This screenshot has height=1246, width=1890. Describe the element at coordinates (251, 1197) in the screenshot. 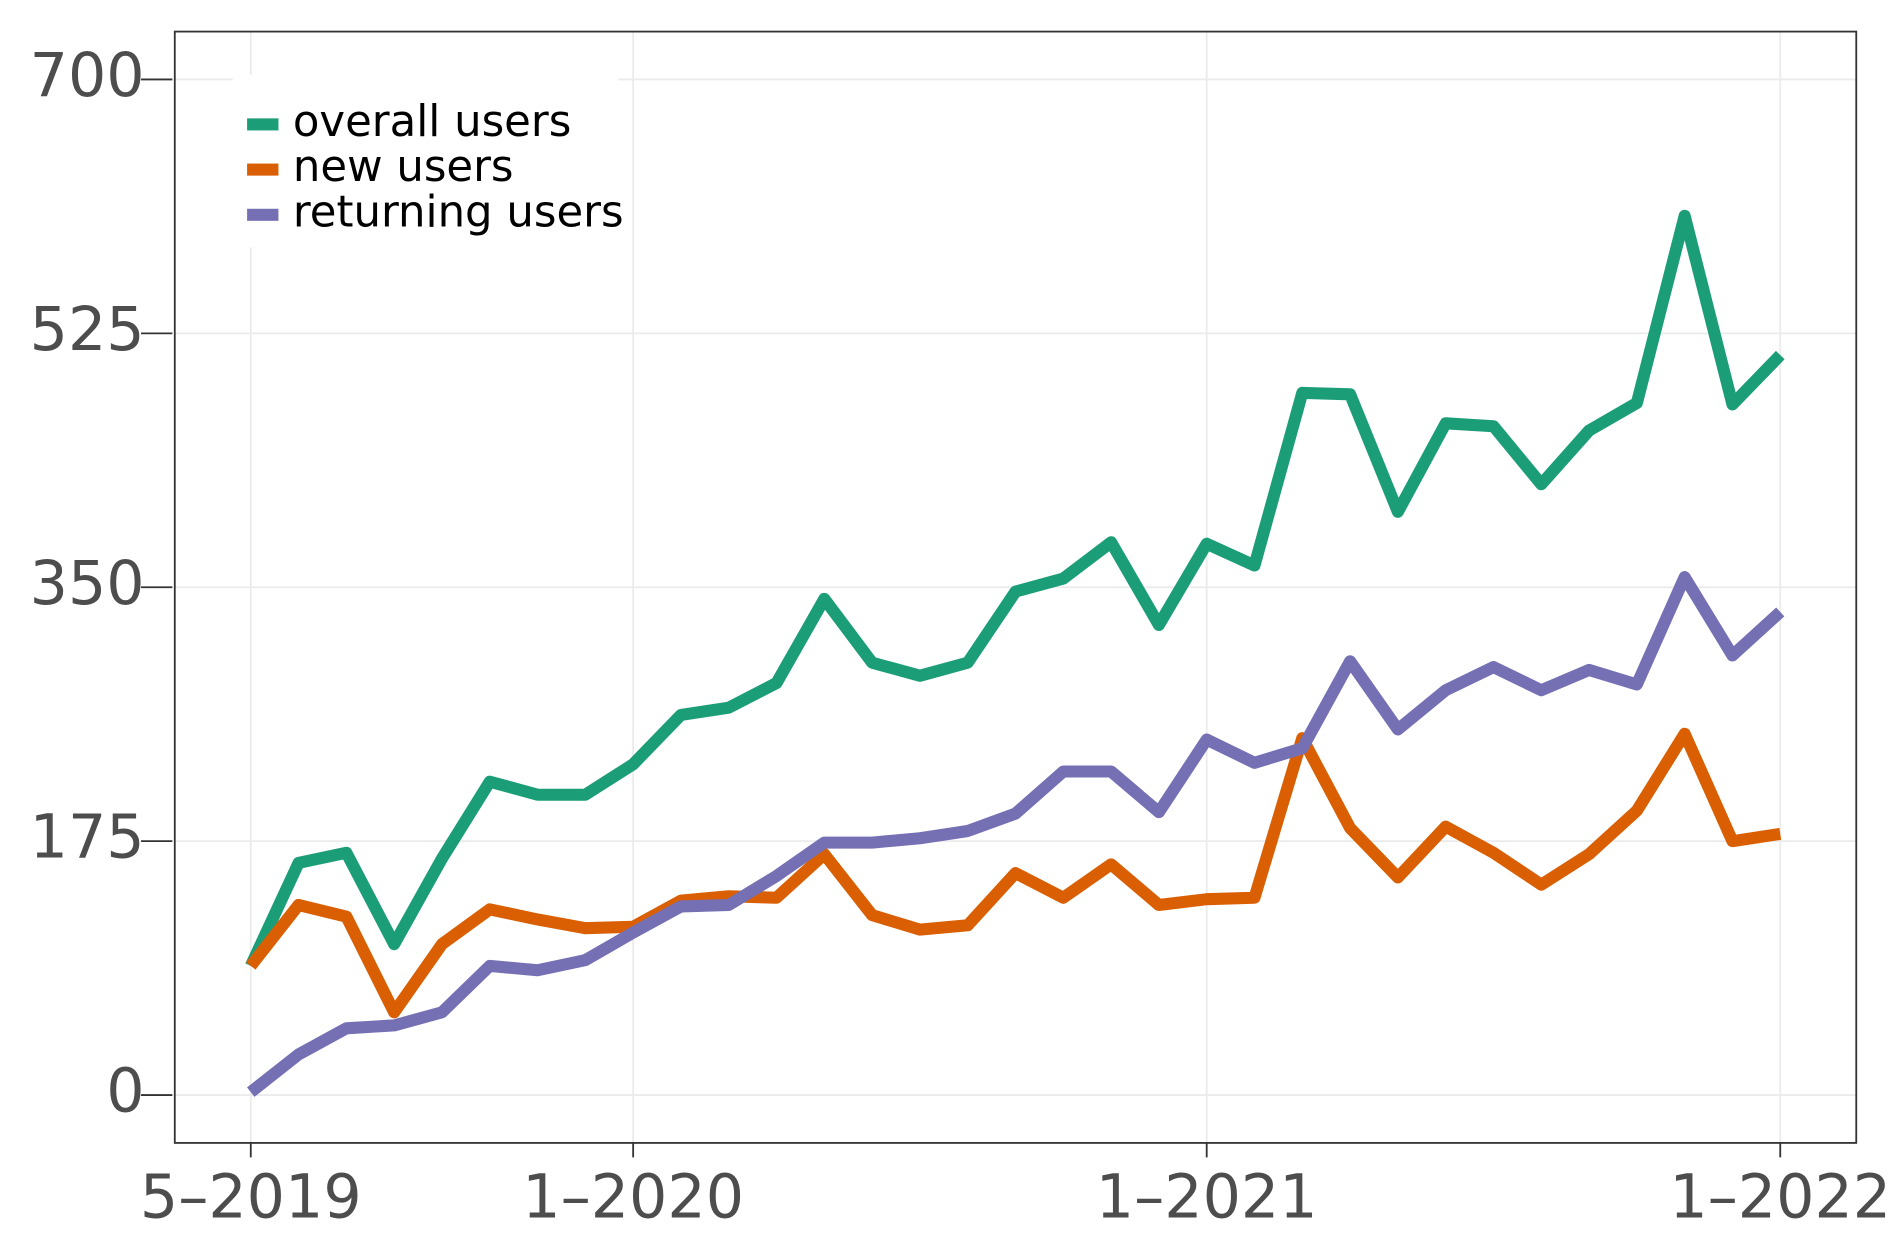

I see `x-tick-label: 5–2019` at that location.